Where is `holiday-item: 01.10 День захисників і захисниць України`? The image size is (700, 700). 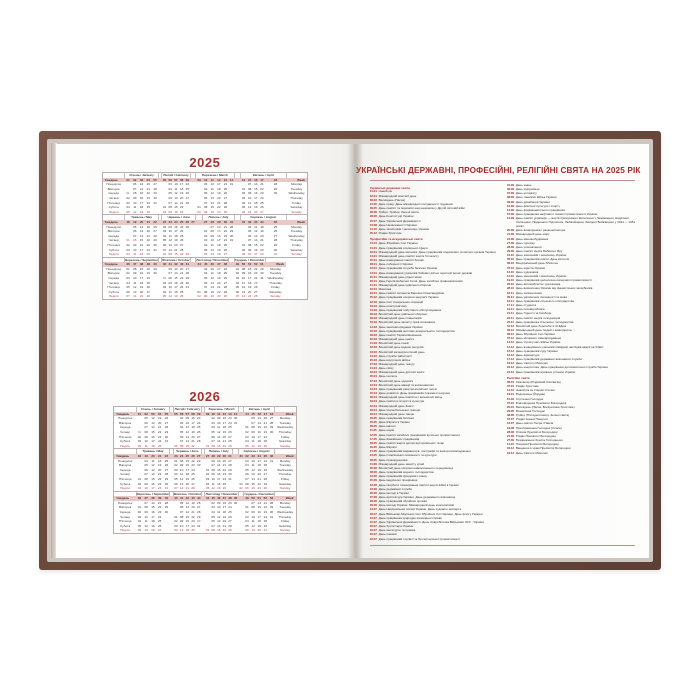 holiday-item: 01.10 День захисників і захисниць України is located at coordinates (571, 255).